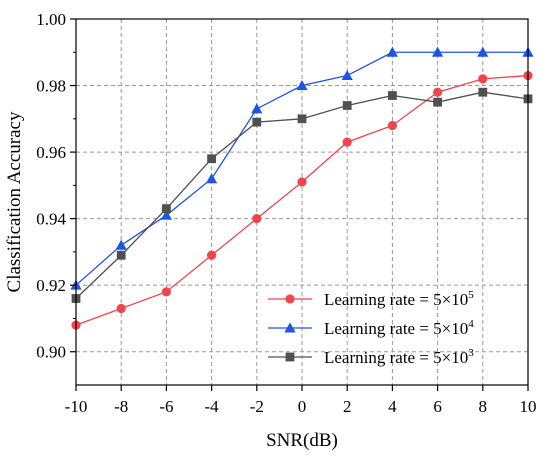 This screenshot has height=459, width=550. Describe the element at coordinates (14, 201) in the screenshot. I see `y-axis-title: Classification Accuracy` at that location.